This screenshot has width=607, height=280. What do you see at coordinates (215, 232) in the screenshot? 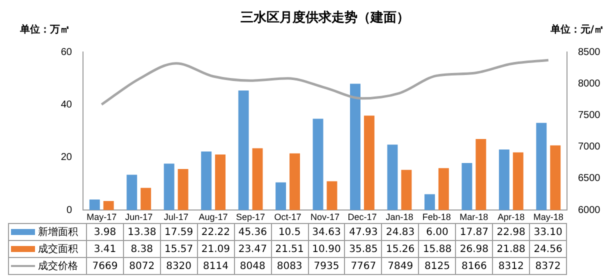
I see `data-label: 22.22` at bounding box center [215, 232].